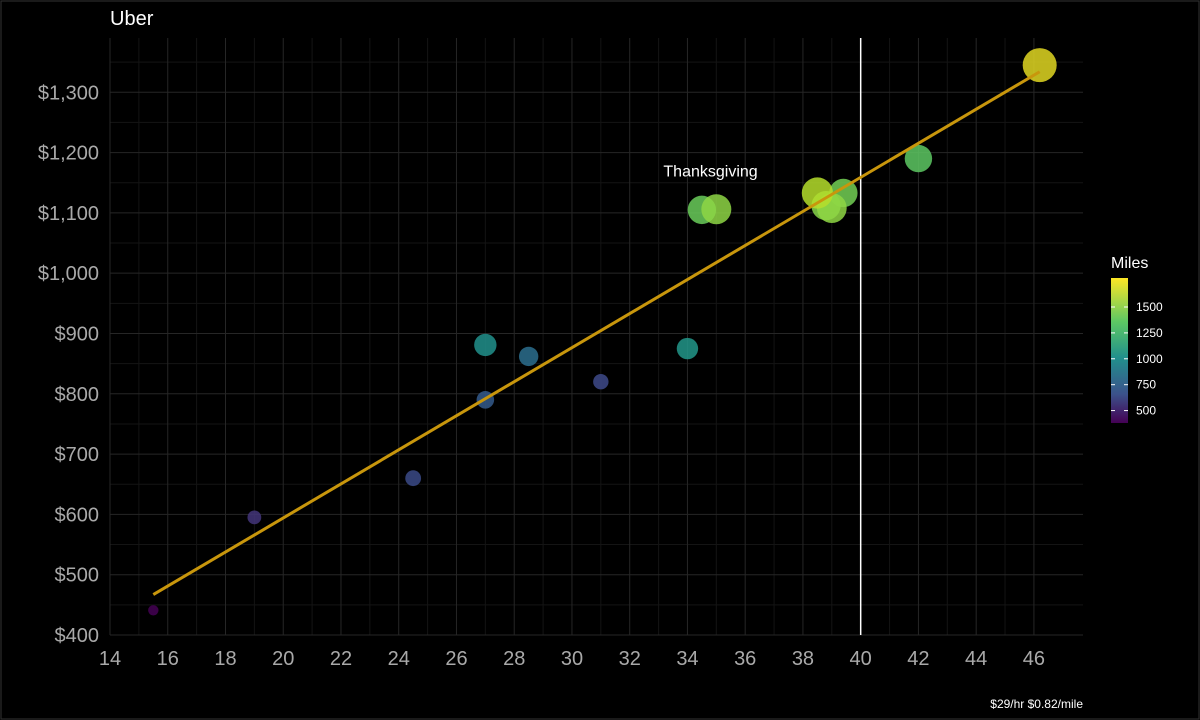 The image size is (1200, 720). Describe the element at coordinates (77, 334) in the screenshot. I see `y-tick-label: $900` at that location.